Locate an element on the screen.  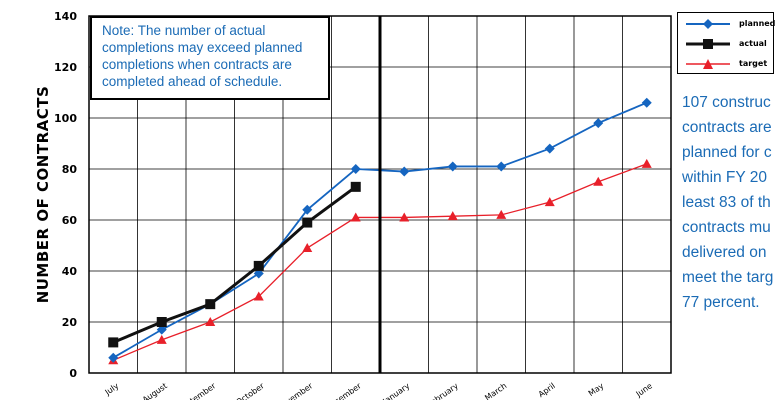
side-text-line: least 83 of th is located at coordinates (726, 202).